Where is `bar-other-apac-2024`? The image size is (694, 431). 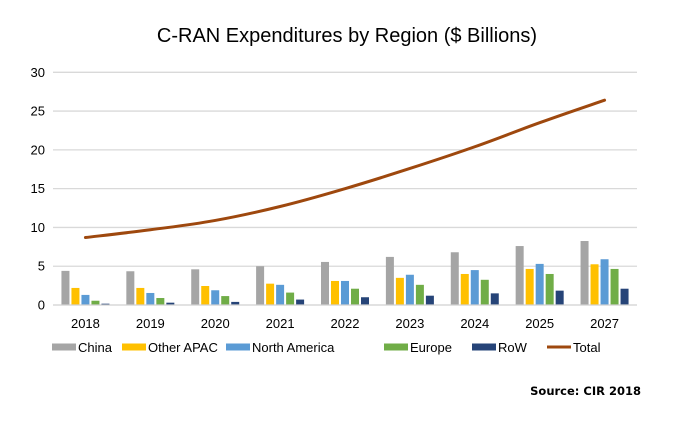 bar-other-apac-2024 is located at coordinates (464, 289).